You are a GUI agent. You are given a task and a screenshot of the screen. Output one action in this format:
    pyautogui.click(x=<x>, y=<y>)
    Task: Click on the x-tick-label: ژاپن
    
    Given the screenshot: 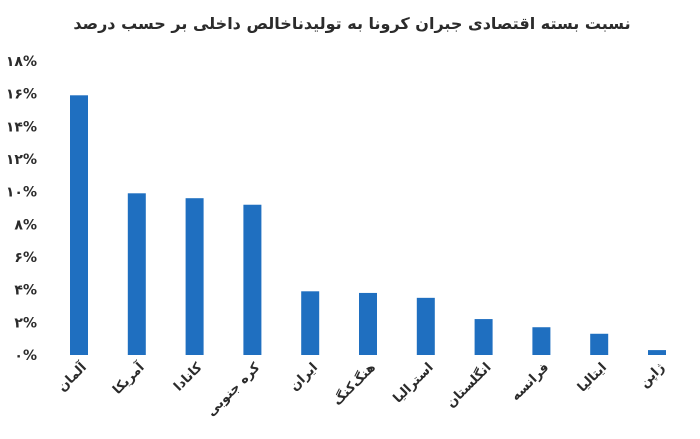 What is the action you would take?
    pyautogui.click(x=652, y=375)
    